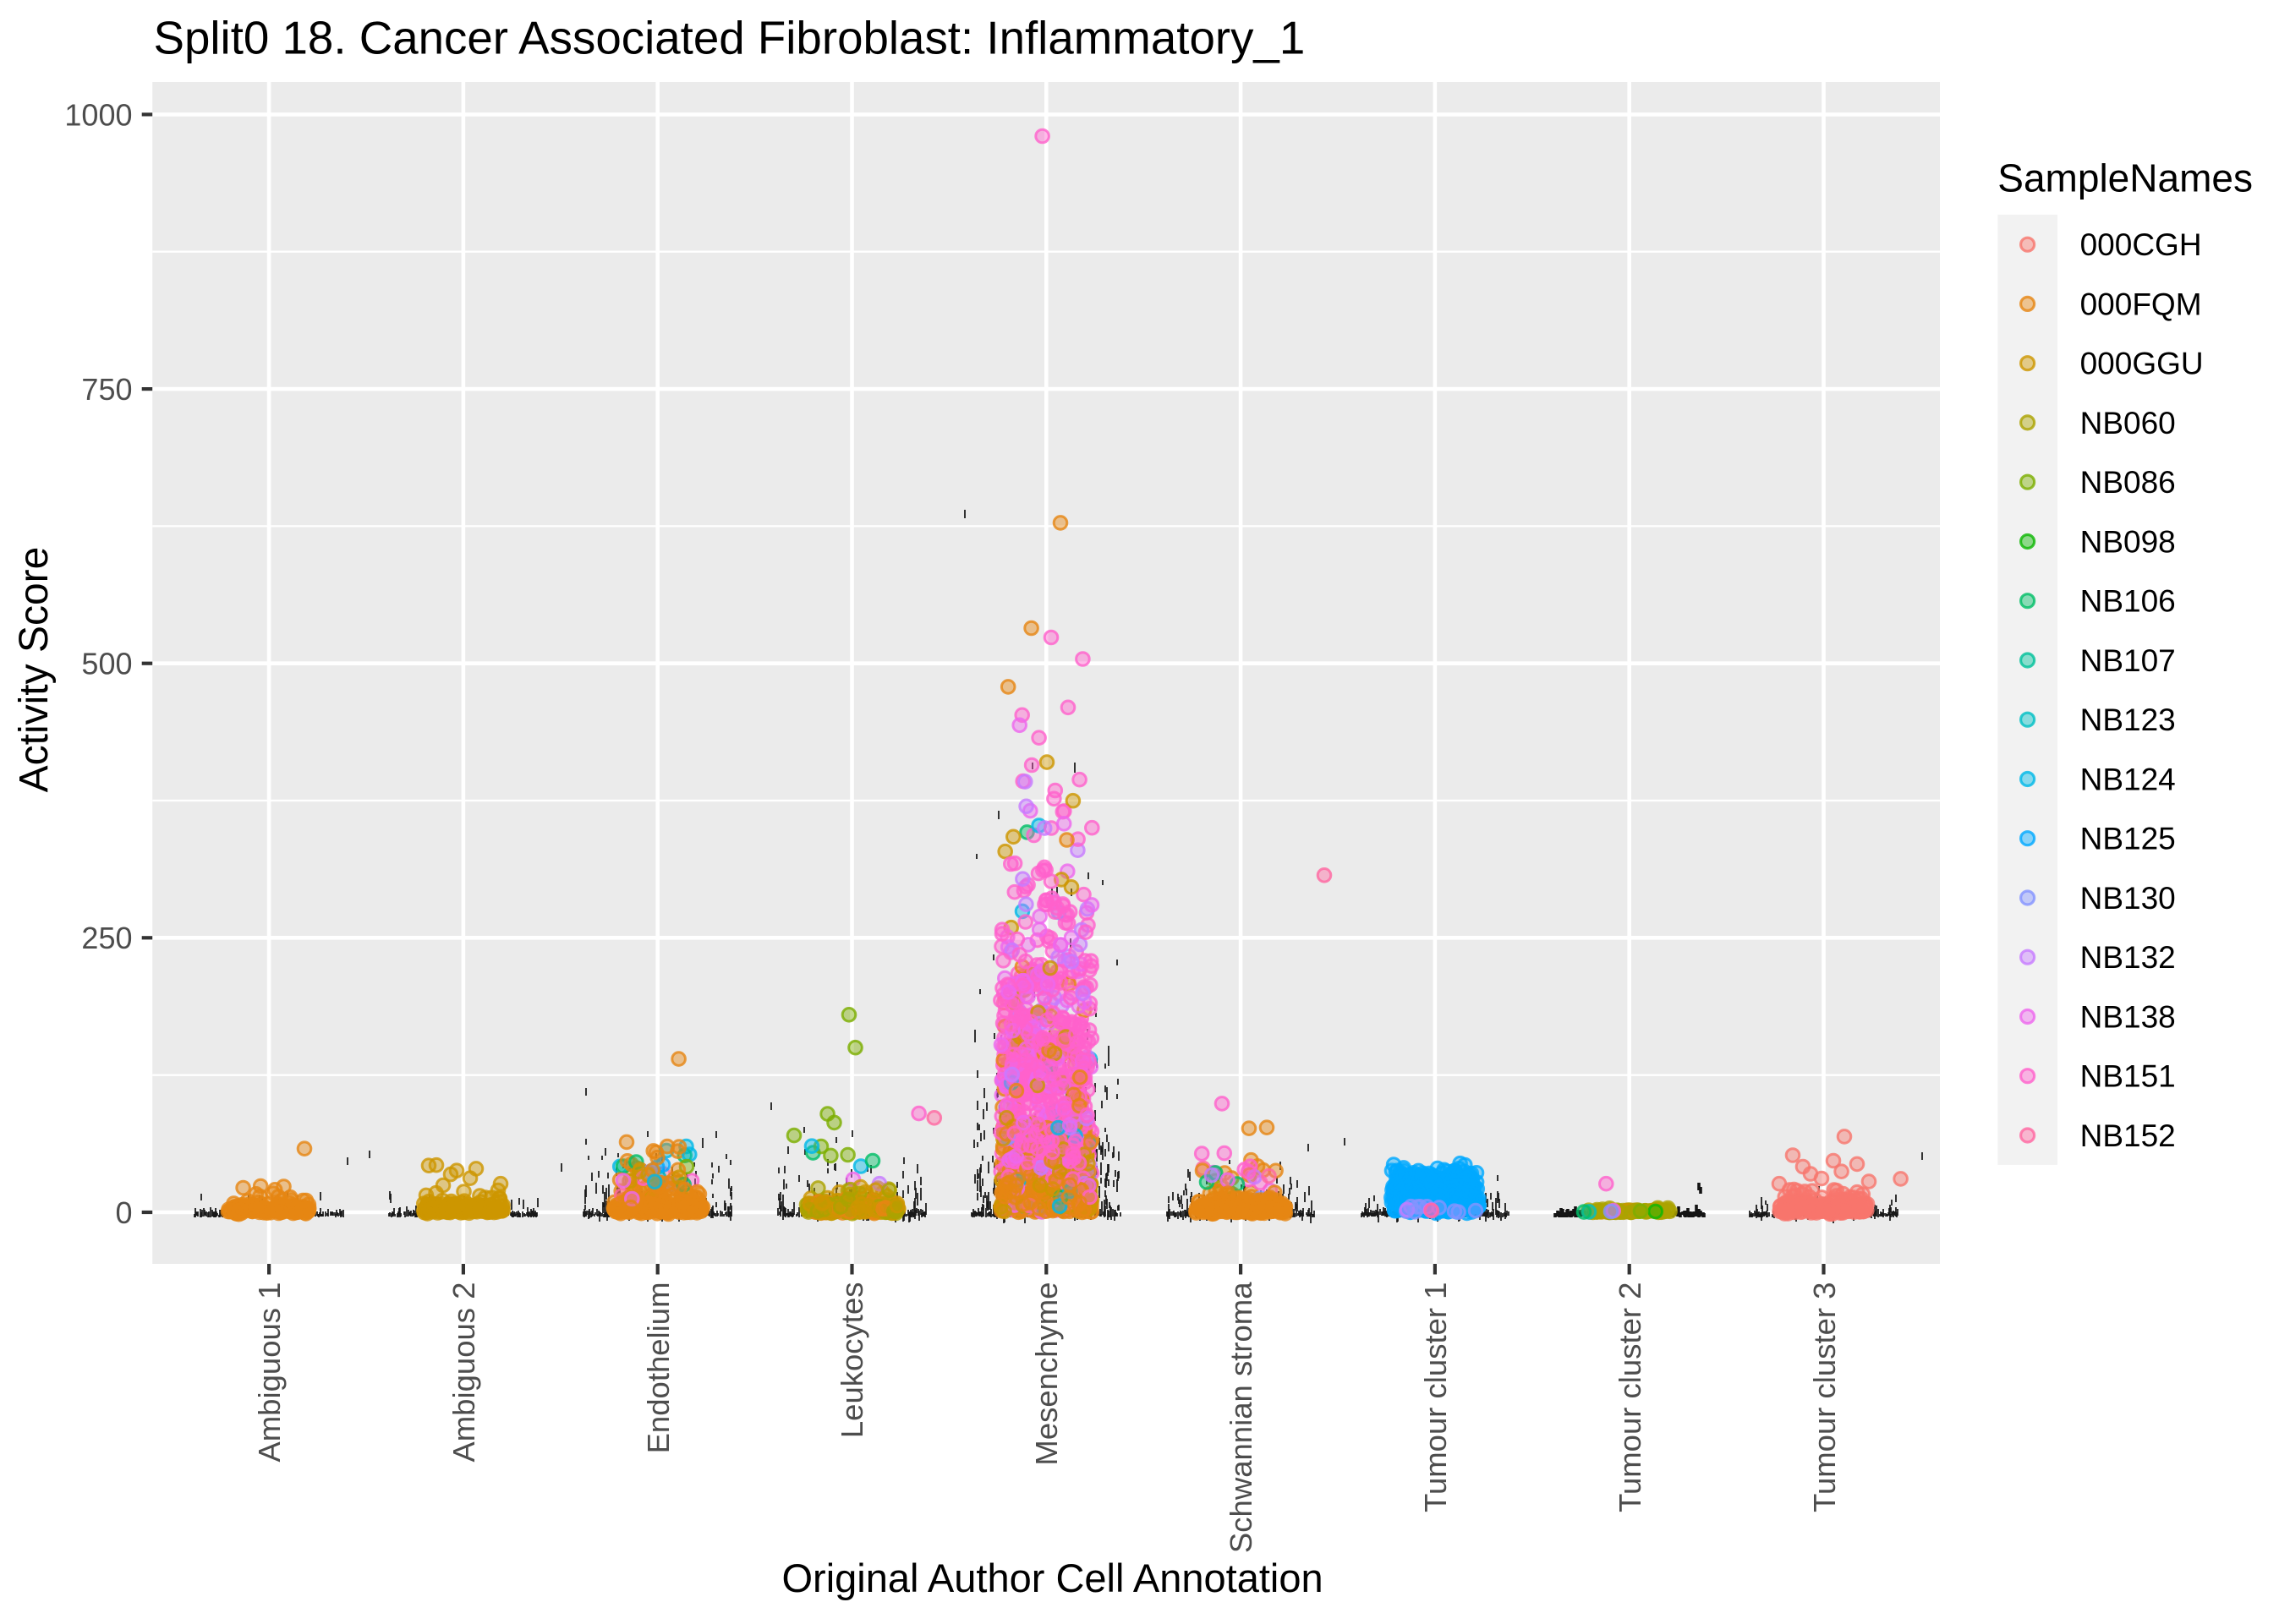 The height and width of the screenshot is (1624, 2290). Describe the element at coordinates (2142, 364) in the screenshot. I see `svg-text: 000GGU` at that location.